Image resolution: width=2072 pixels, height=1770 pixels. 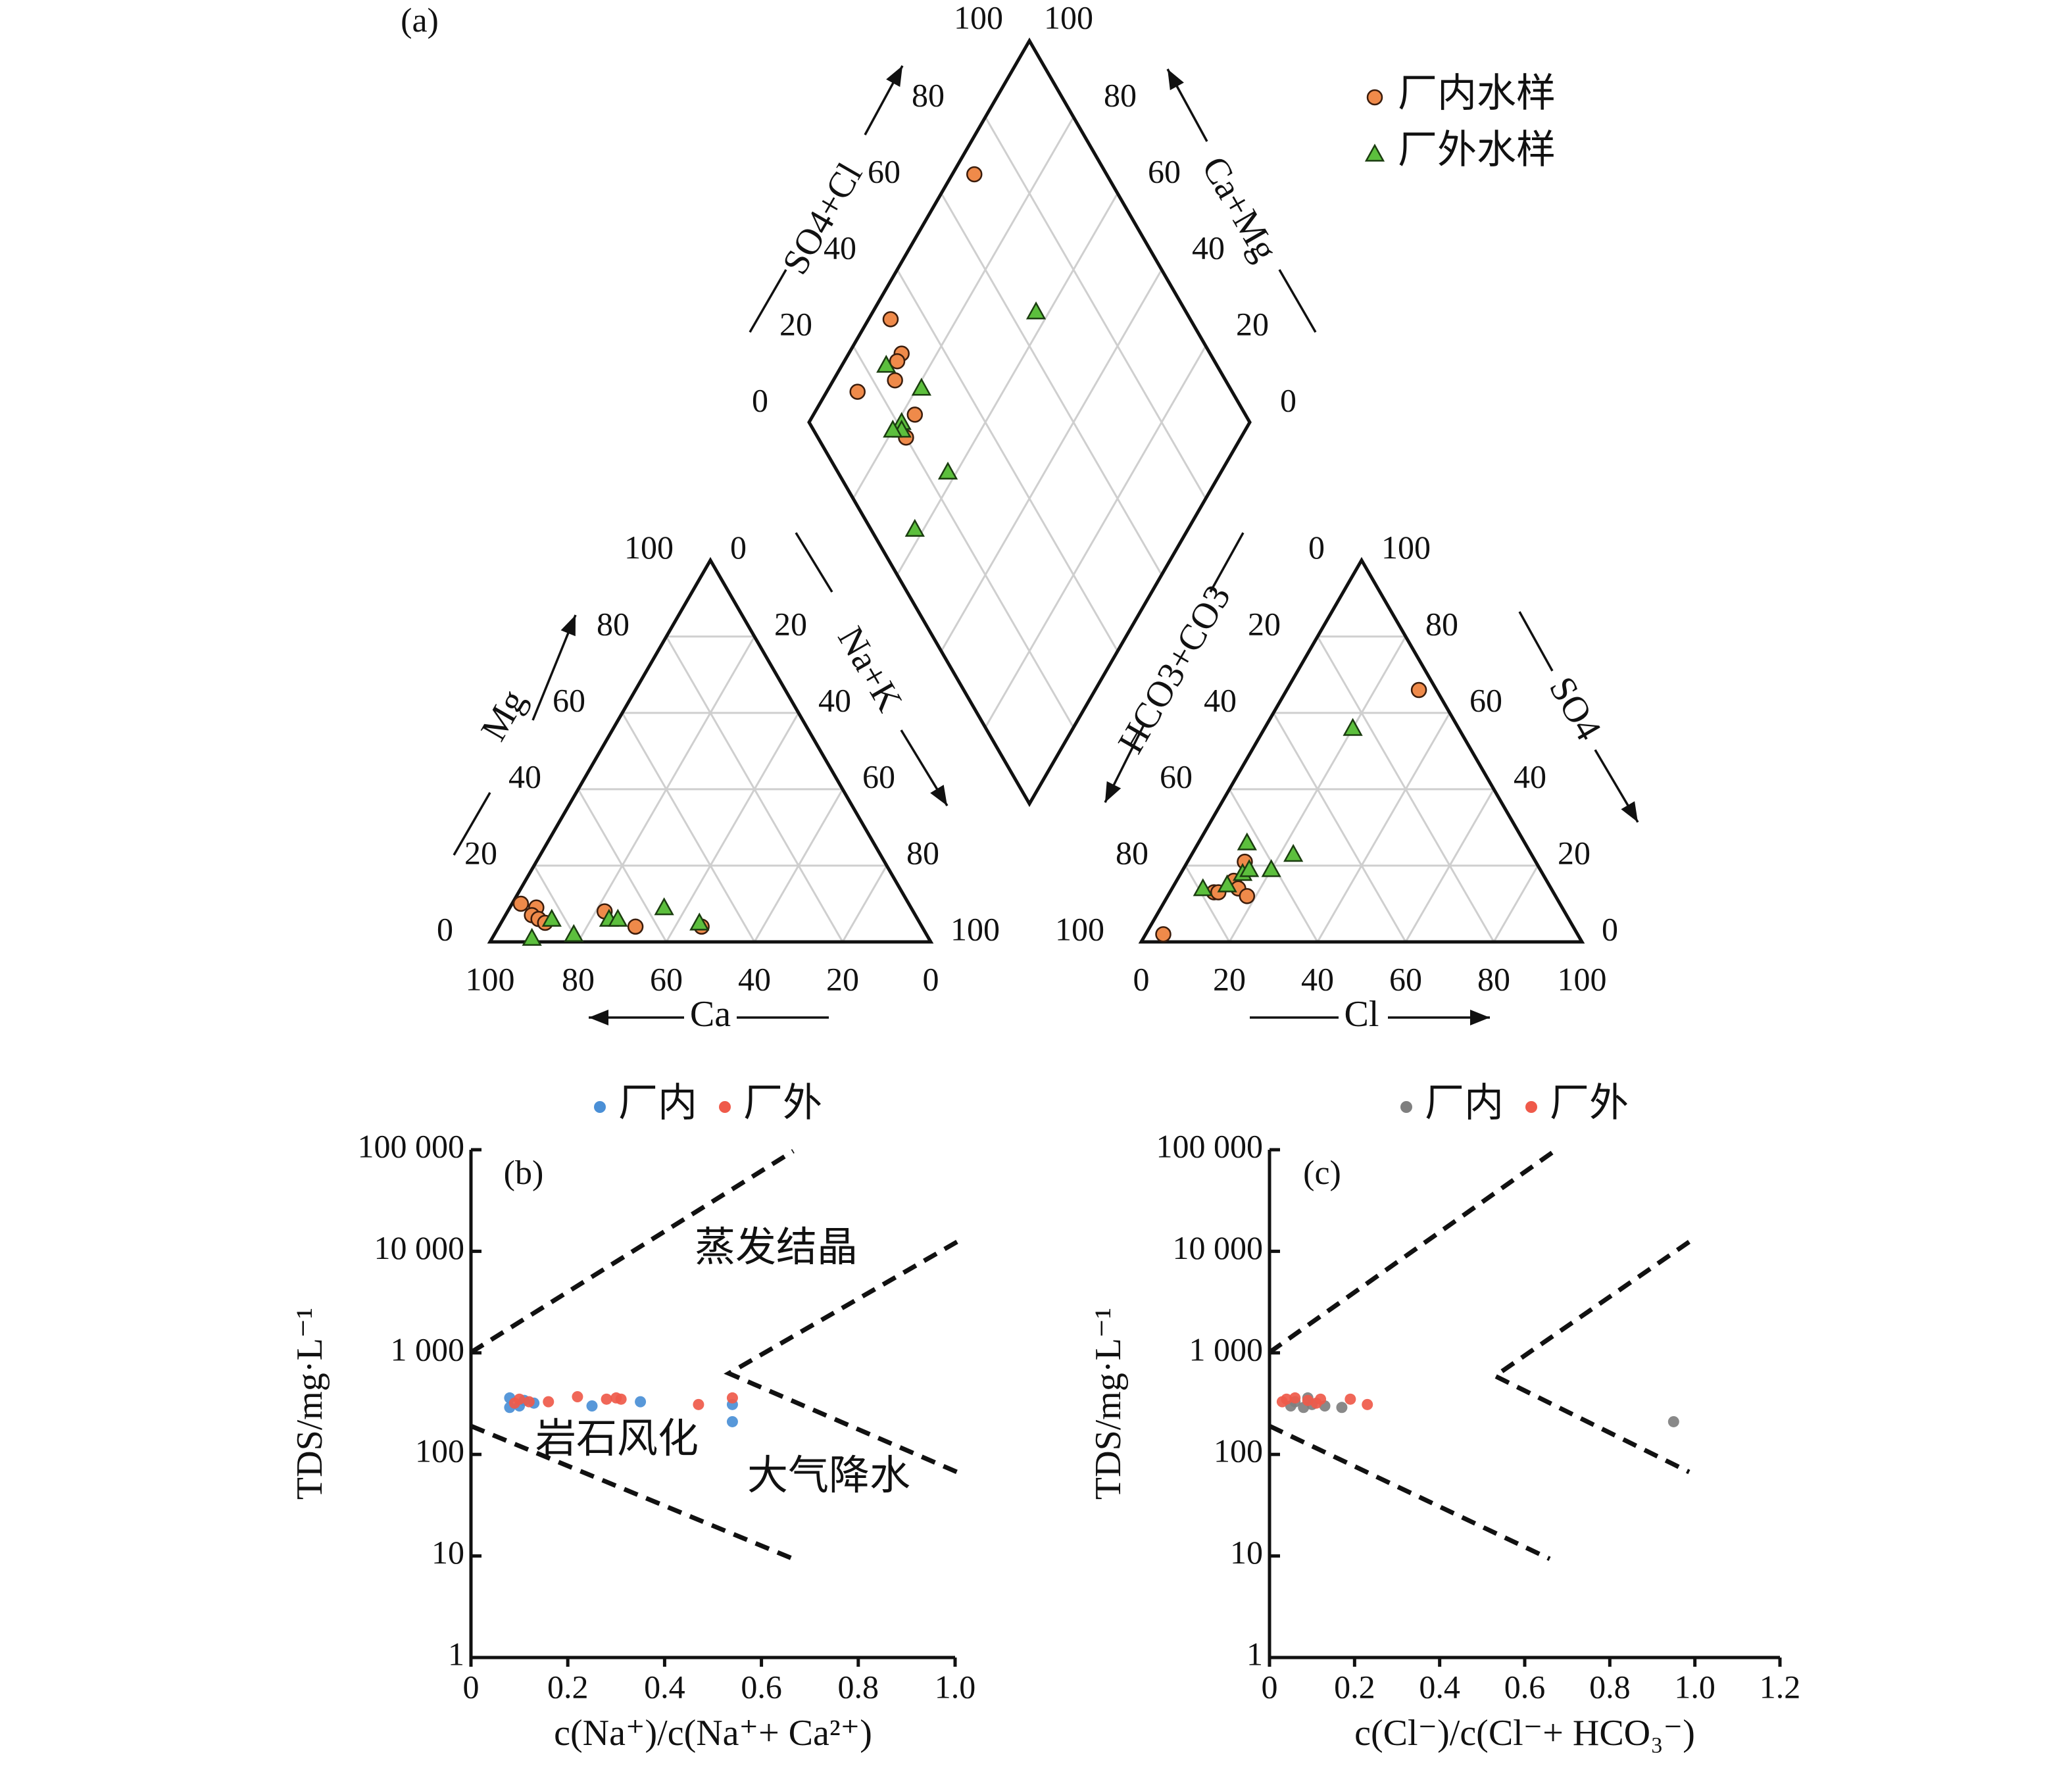 I want to click on axis-title-mg: Mg, so click(x=503, y=715).